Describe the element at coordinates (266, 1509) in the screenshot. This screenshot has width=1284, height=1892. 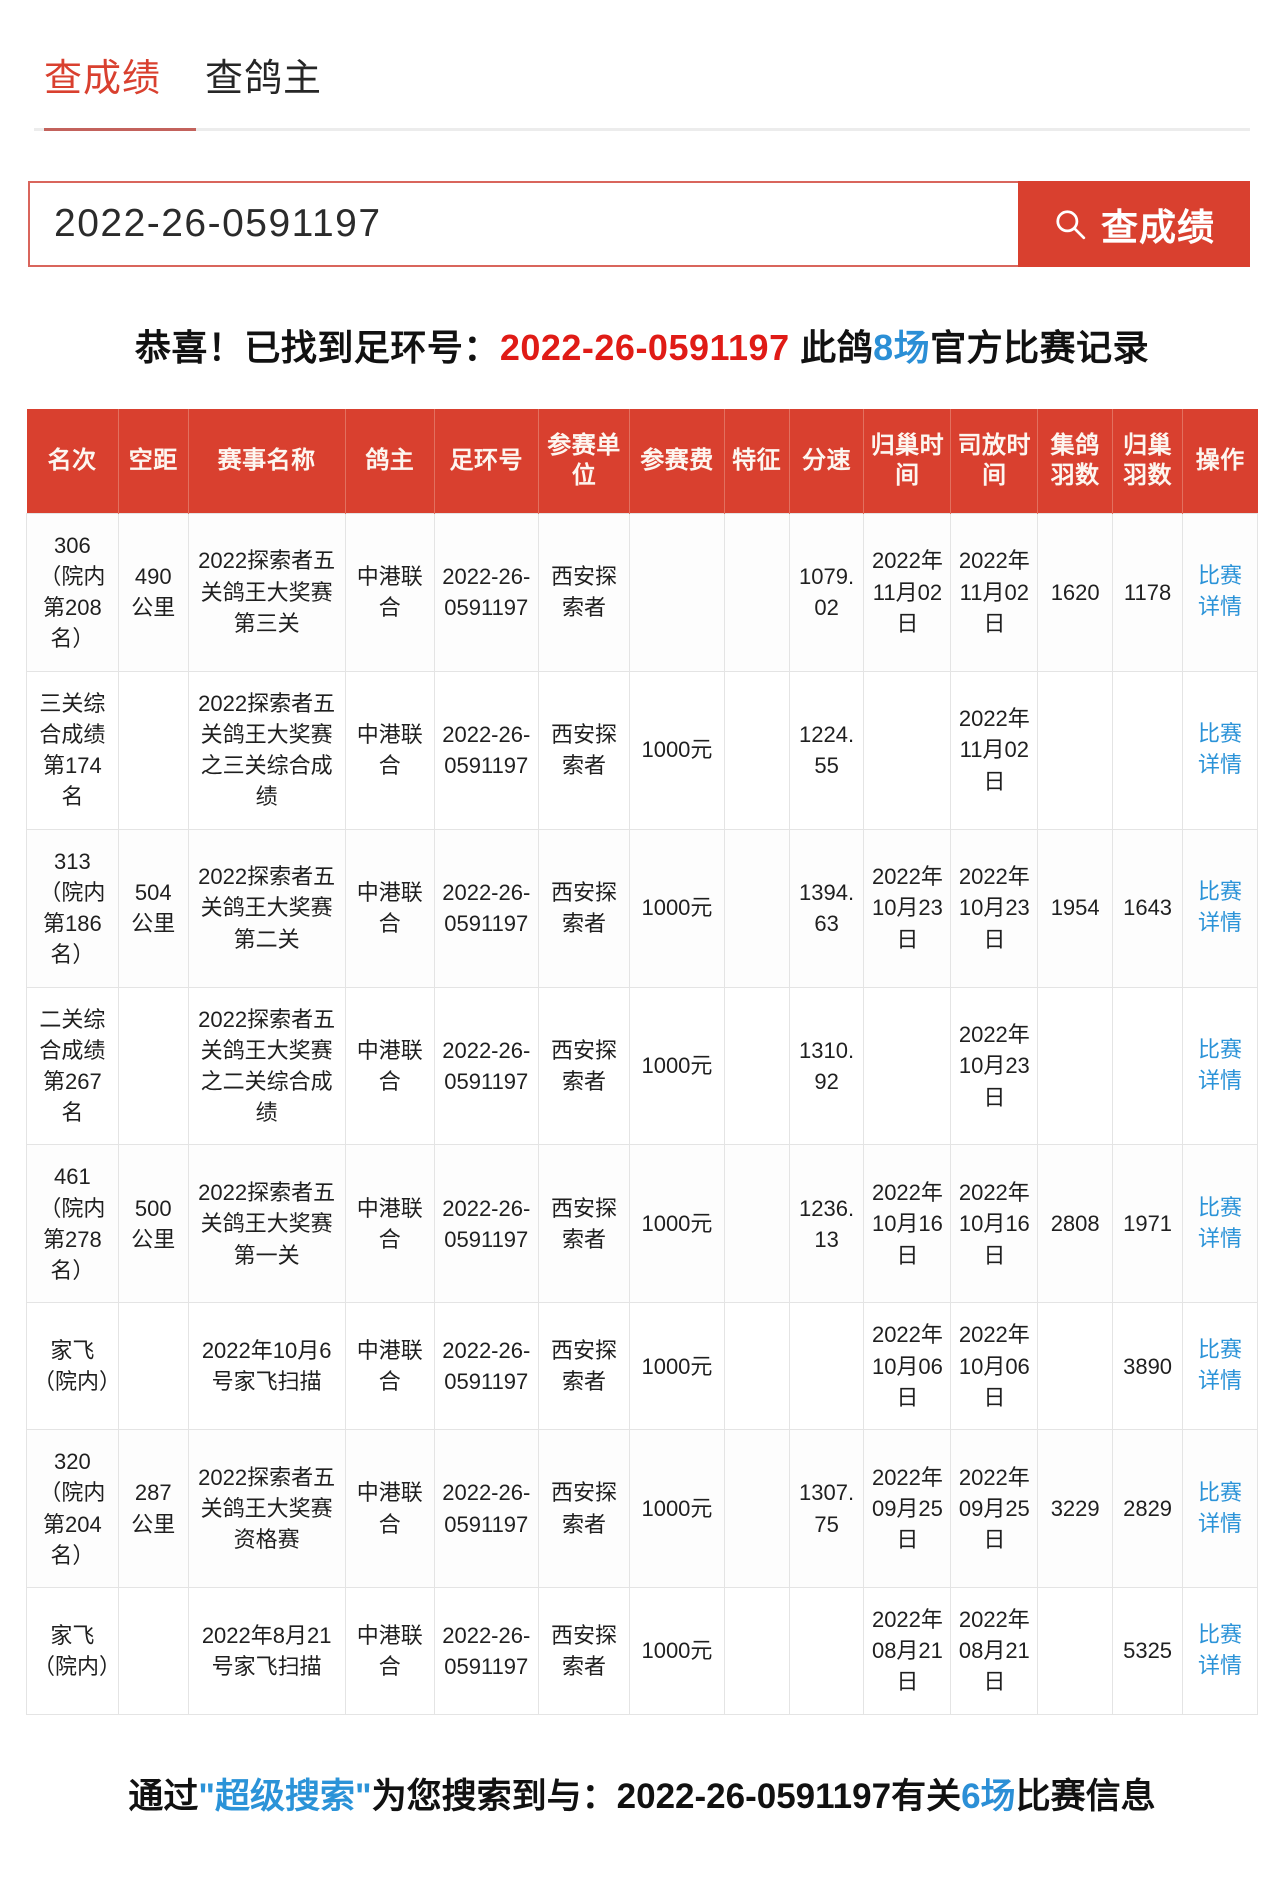
I see `cell-event: 2022探索者五关鸽王大奖赛资格赛` at that location.